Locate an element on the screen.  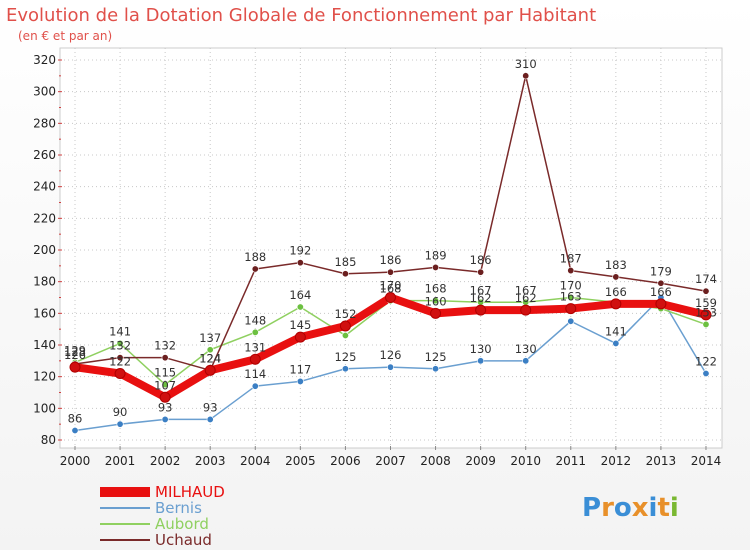
legend-swatch-aubord is located at coordinates (125, 524).